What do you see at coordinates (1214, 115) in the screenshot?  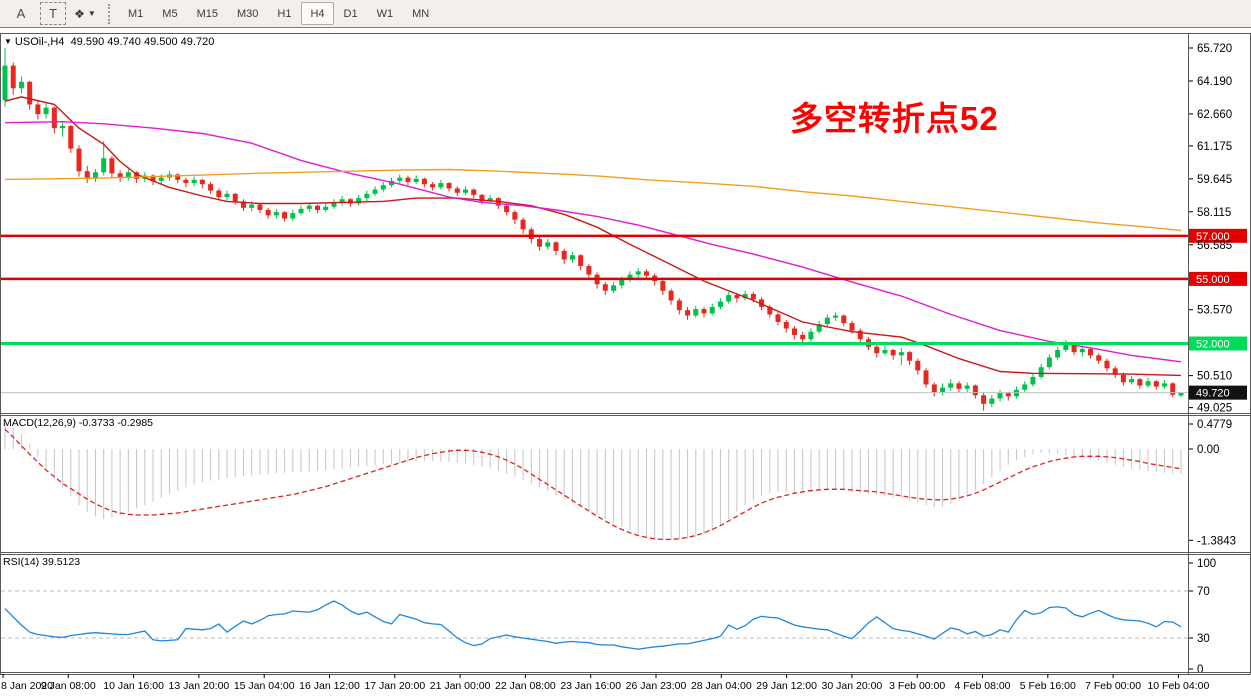 I see `price-axis-label: 62.660` at bounding box center [1214, 115].